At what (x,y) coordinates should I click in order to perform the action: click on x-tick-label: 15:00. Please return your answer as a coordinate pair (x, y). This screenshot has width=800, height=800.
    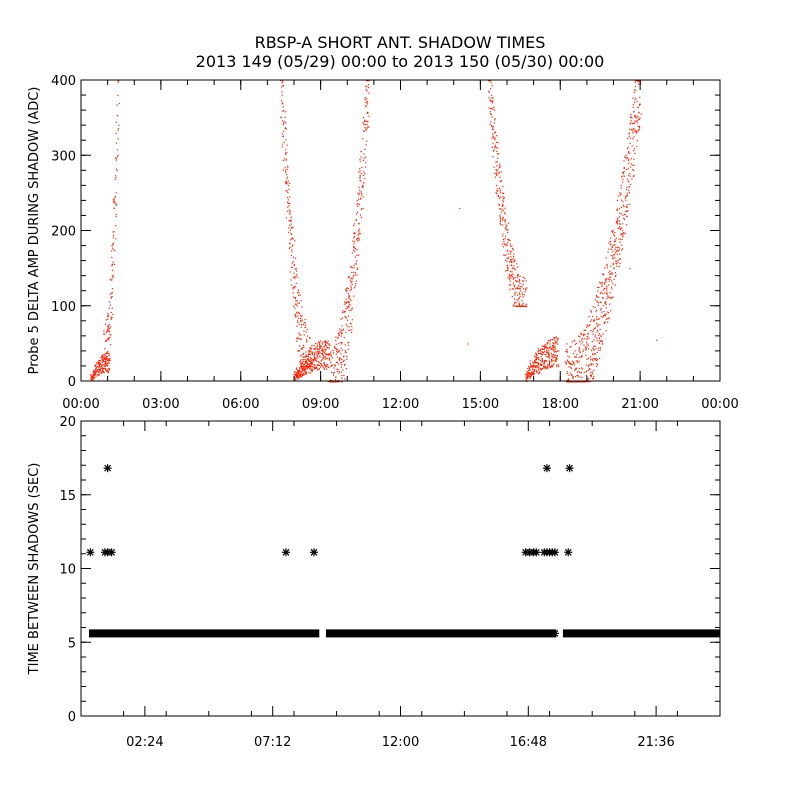
    Looking at the image, I should click on (480, 404).